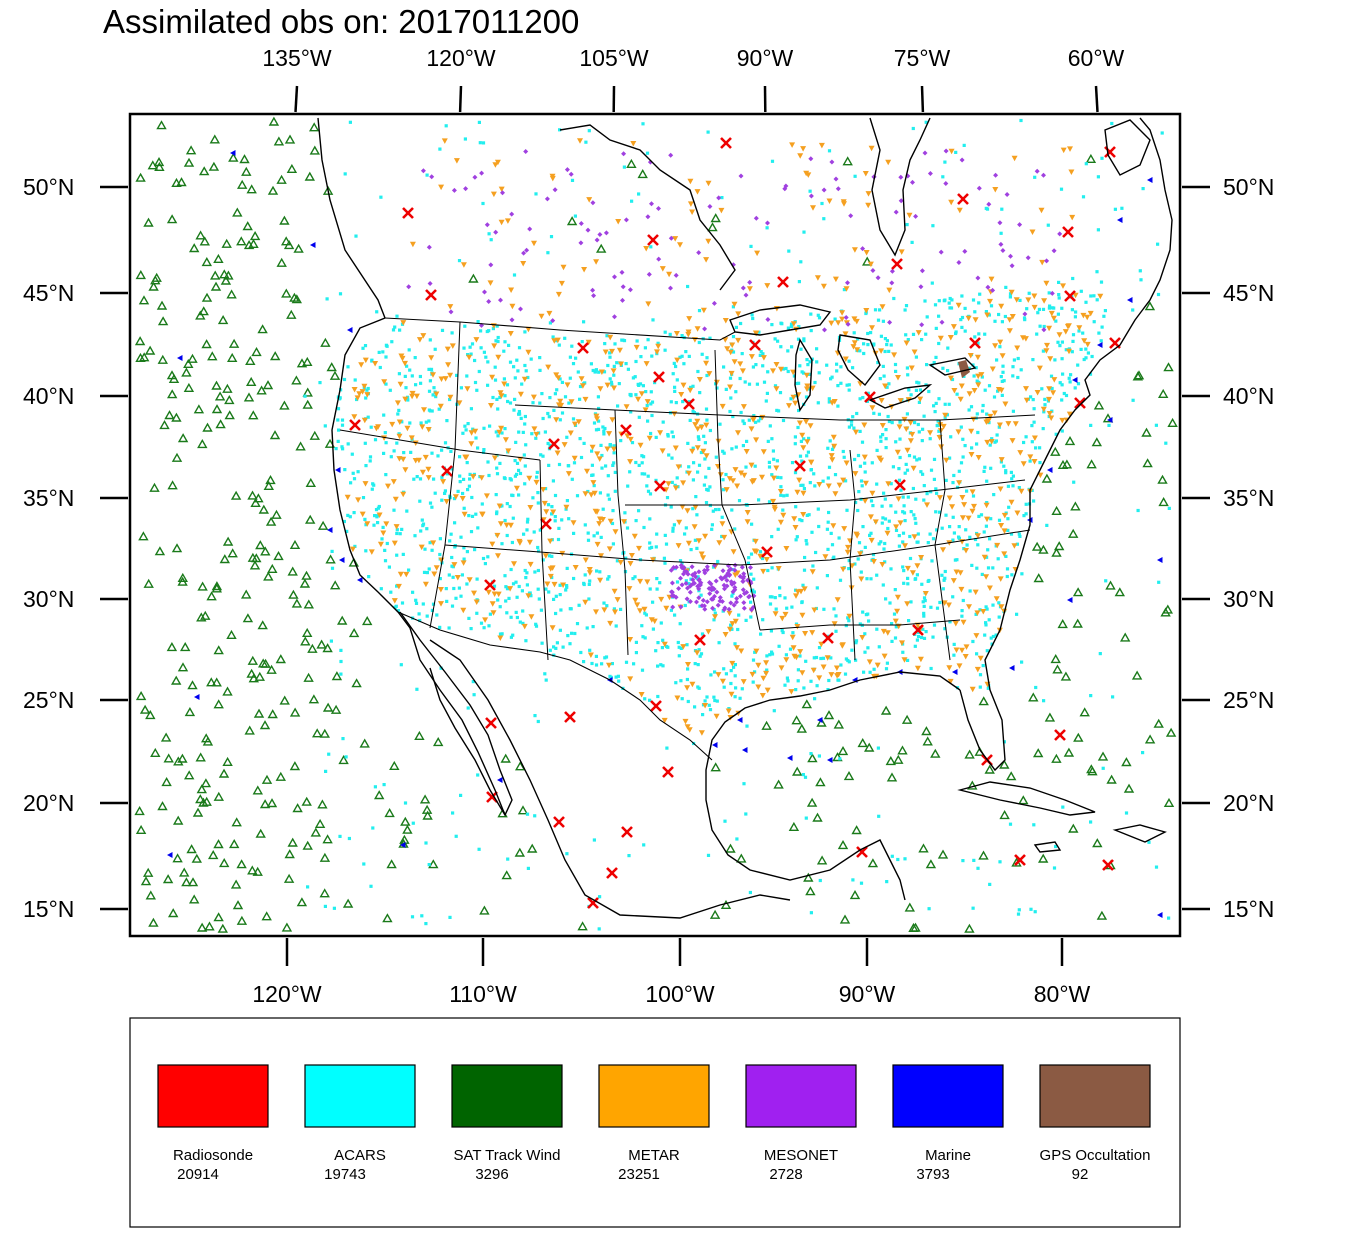  I want to click on lake-erie, so click(900, 396).